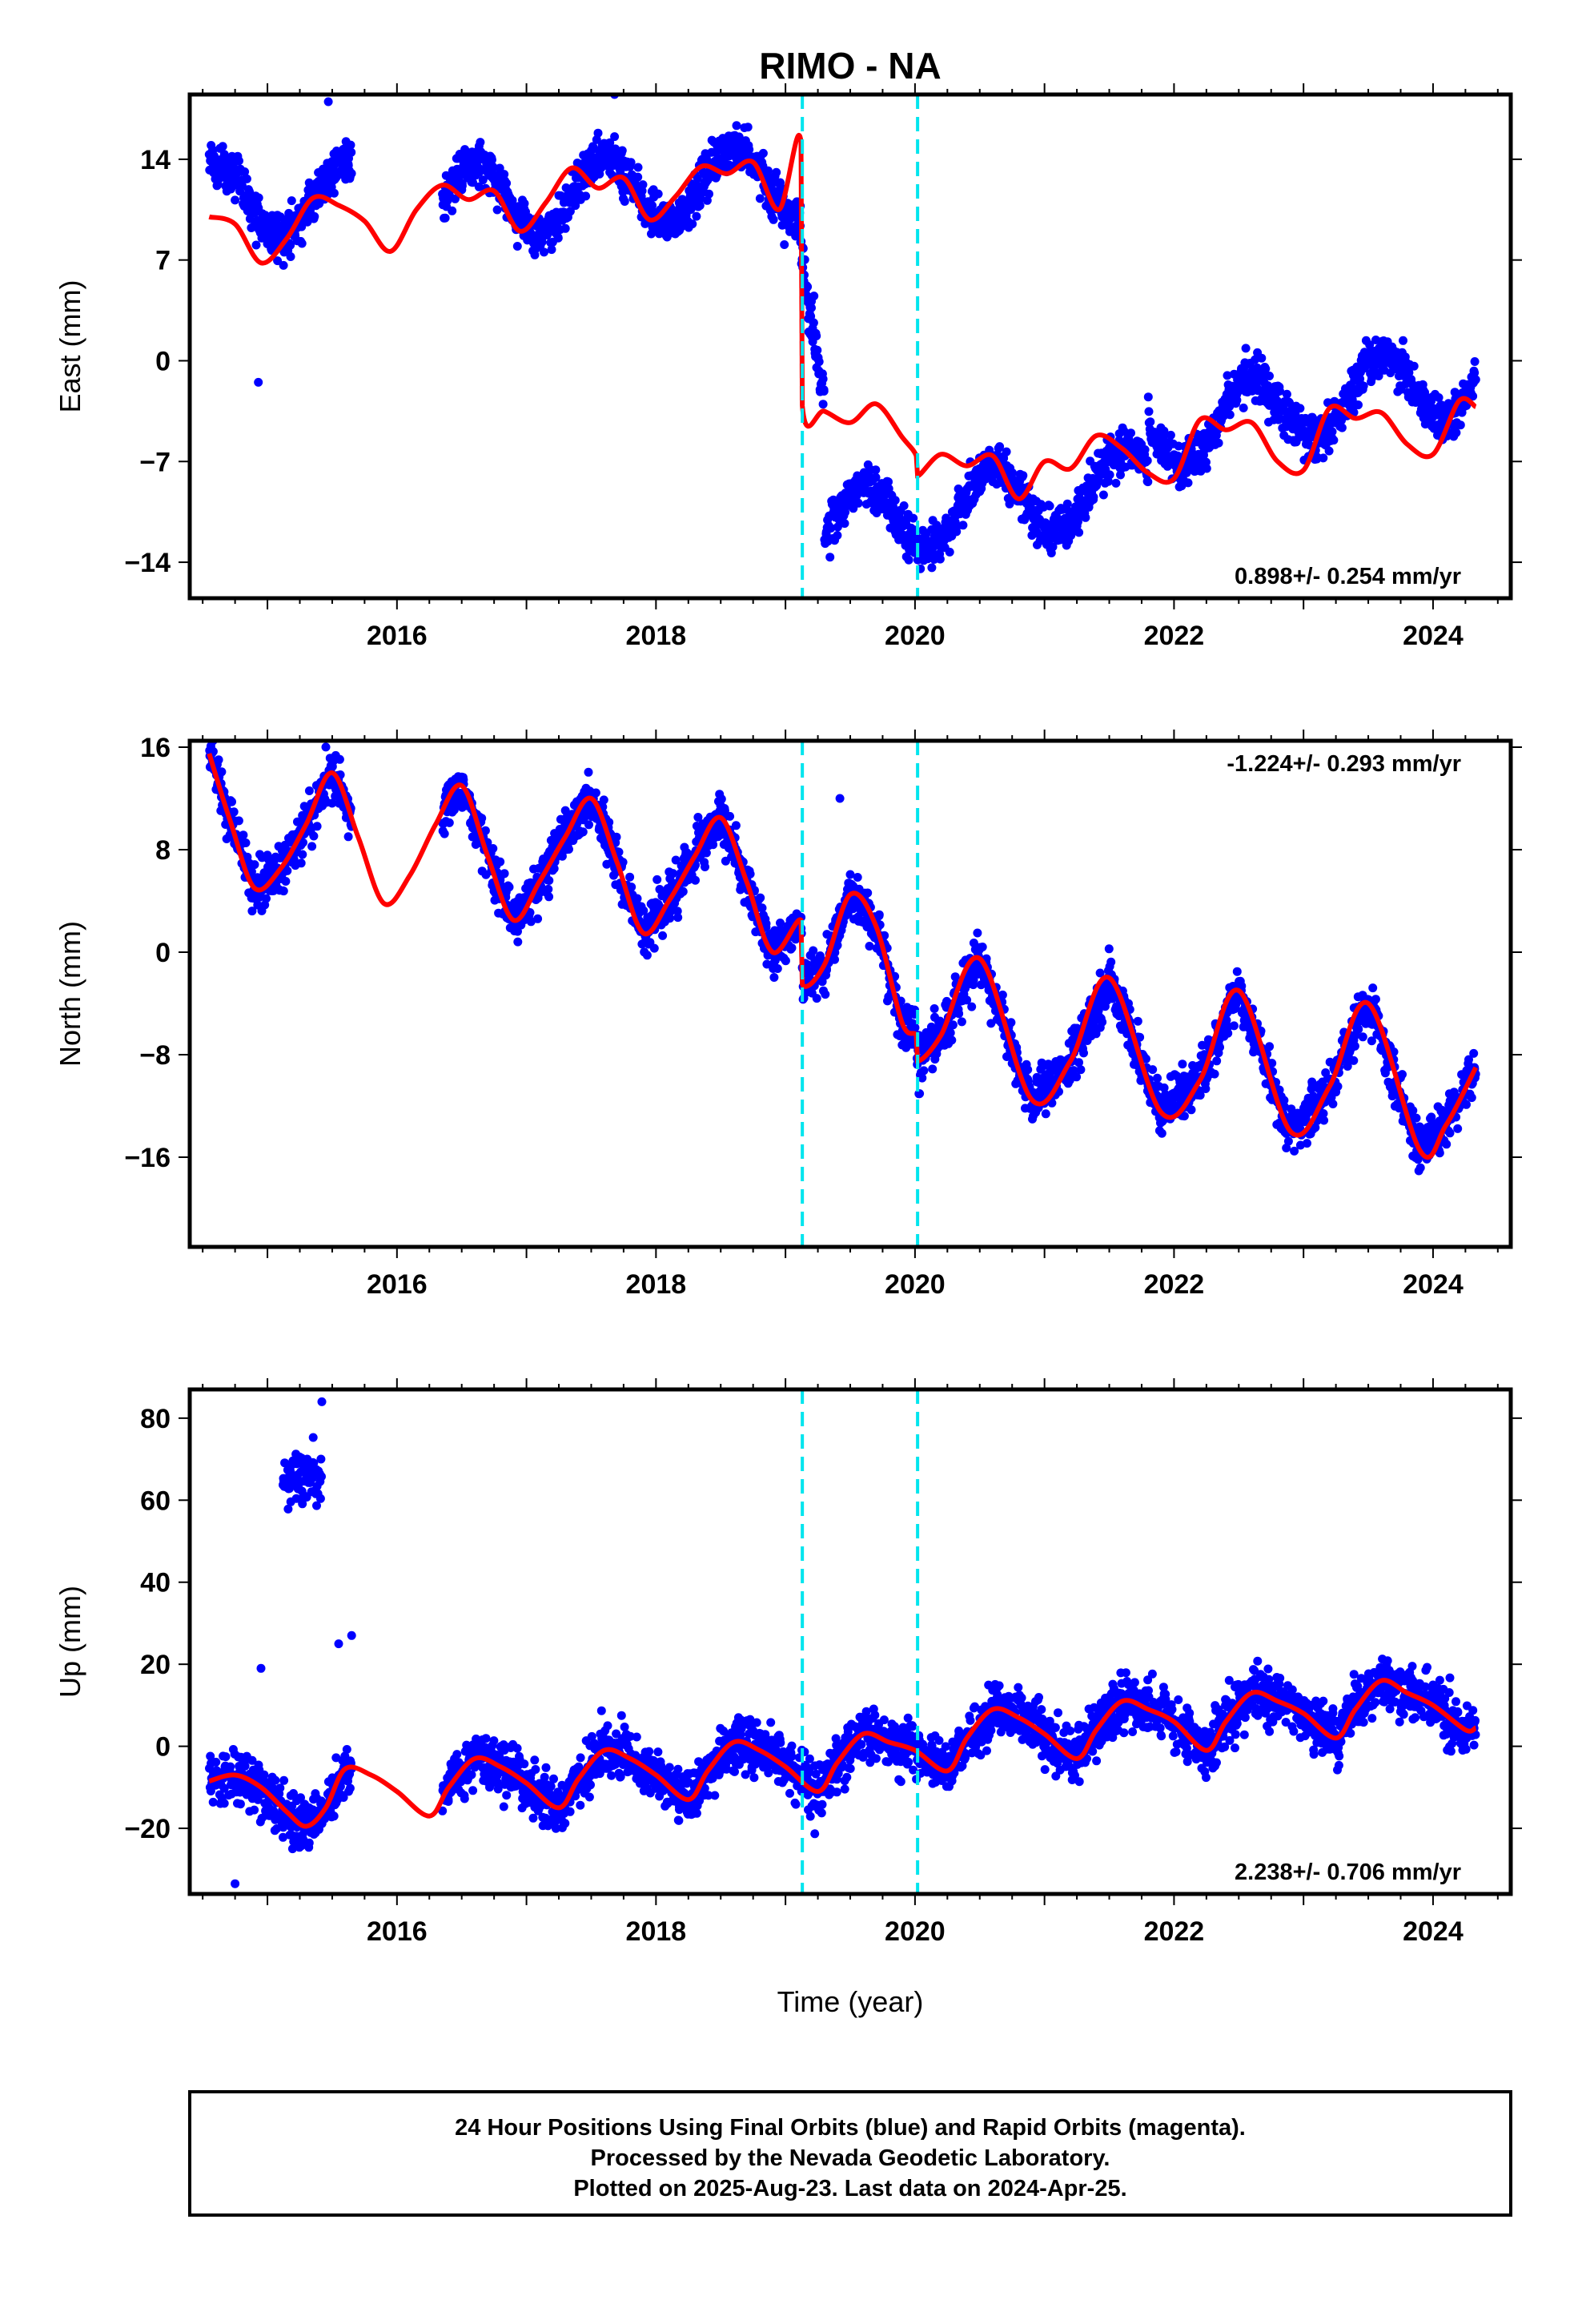 The height and width of the screenshot is (2324, 1582). I want to click on model-curve, so click(843, 316).